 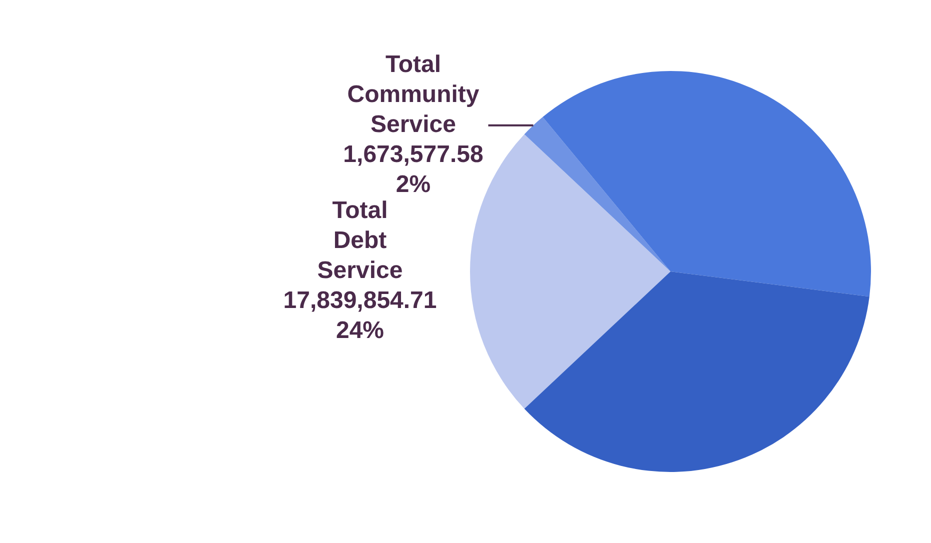 I want to click on data-label: 17,839,854.71 24%, so click(x=360, y=315).